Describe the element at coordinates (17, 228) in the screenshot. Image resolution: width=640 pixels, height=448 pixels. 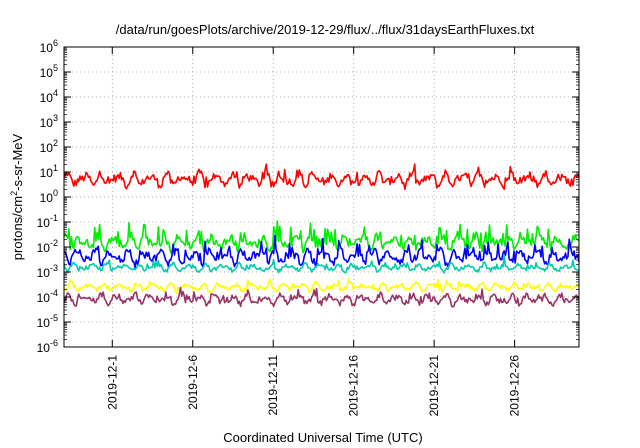
I see `y-axis-label-main: protons/cm` at that location.